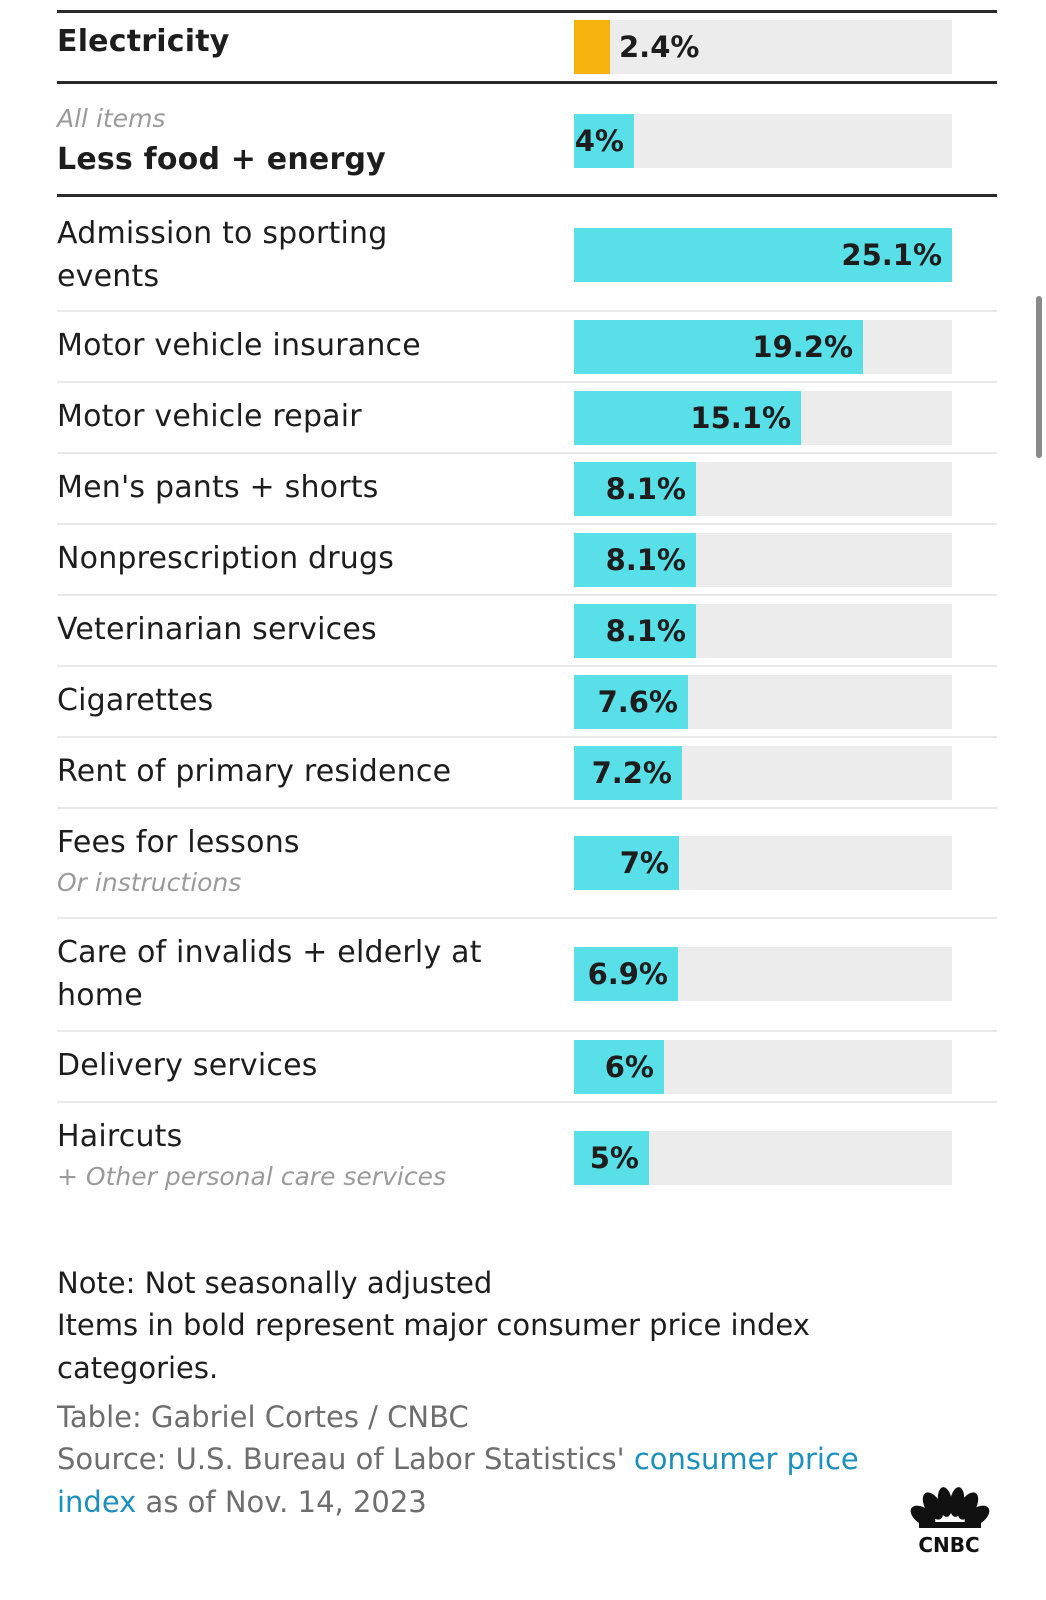 This screenshot has width=1046, height=1600. What do you see at coordinates (143, 41) in the screenshot?
I see `row-label: Electricity` at bounding box center [143, 41].